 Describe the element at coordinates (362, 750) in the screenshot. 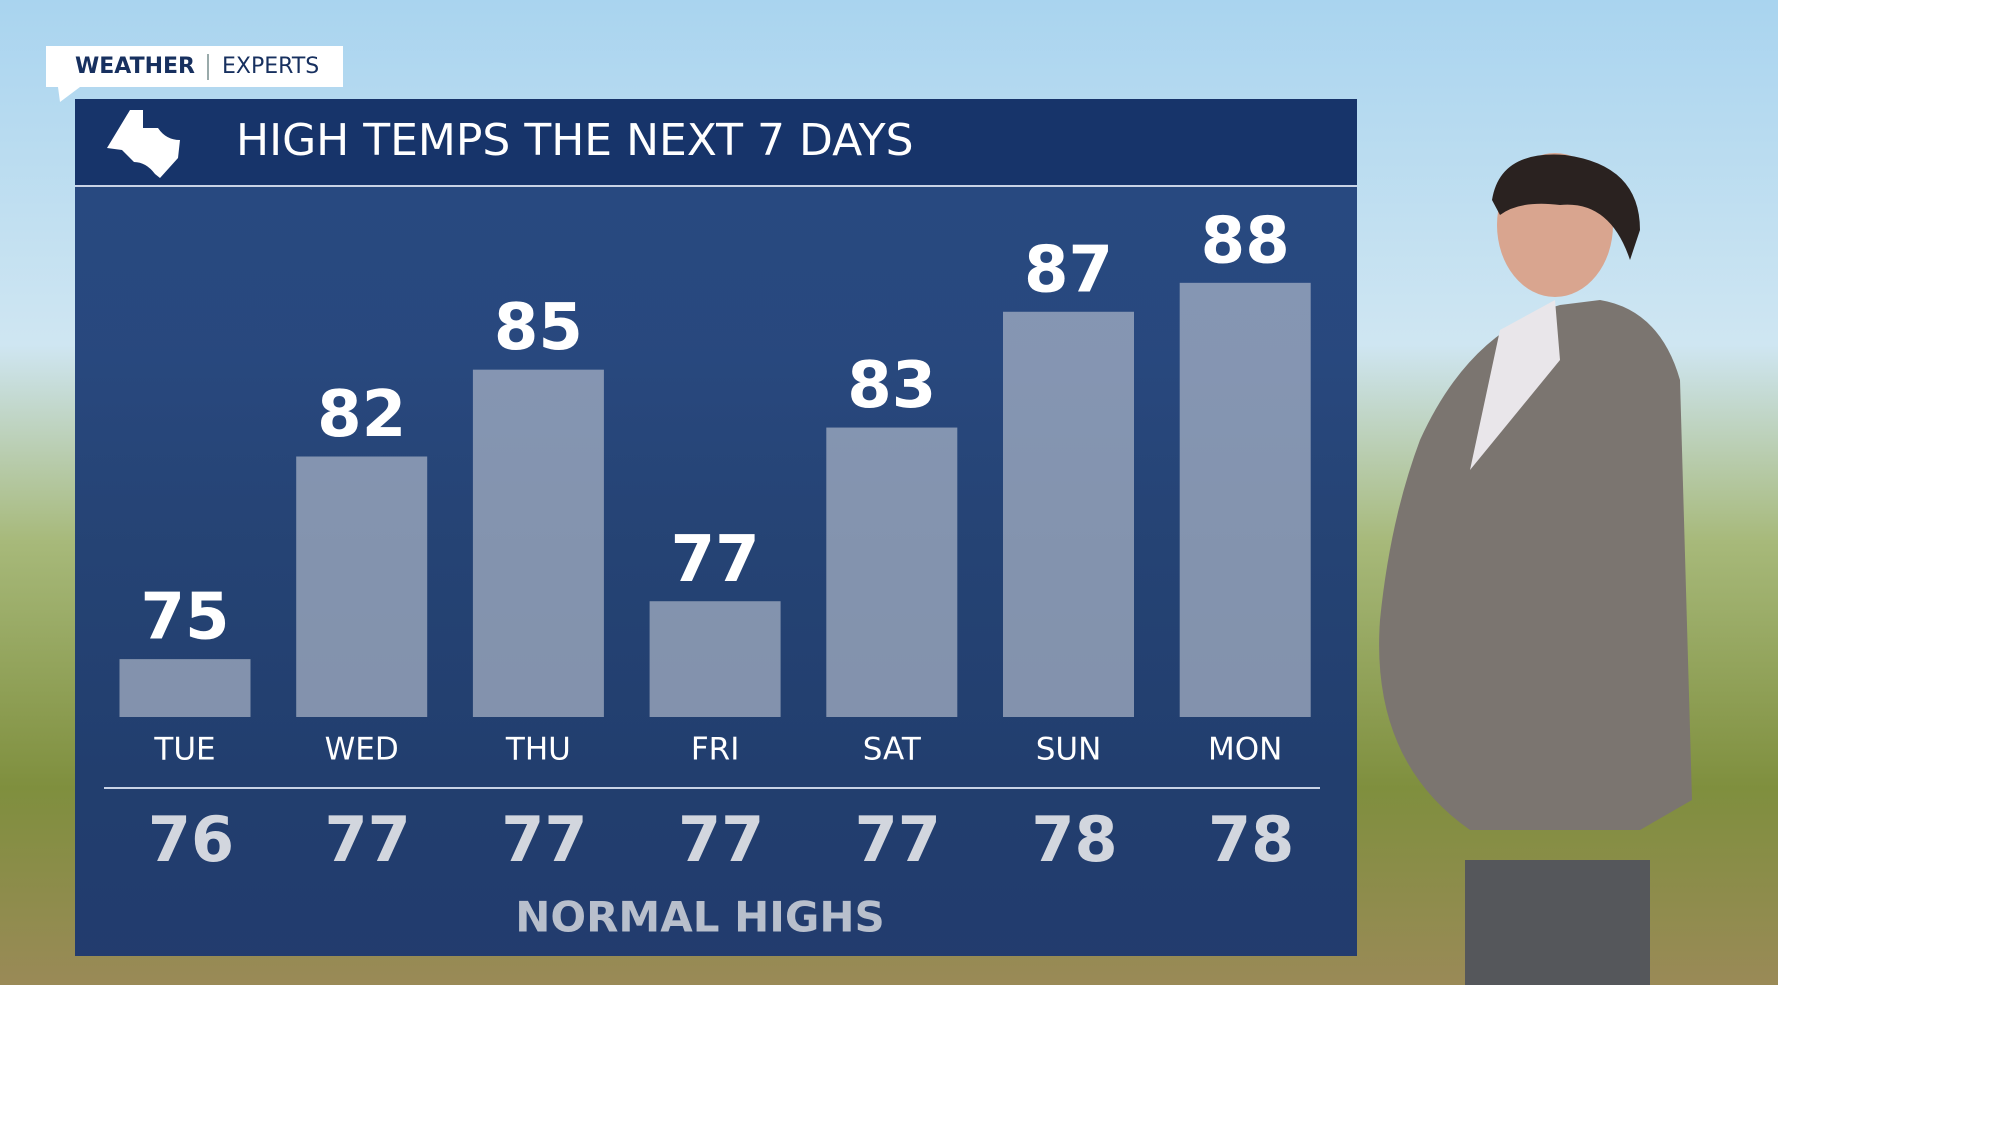

I see `x-tick-label: WED` at that location.